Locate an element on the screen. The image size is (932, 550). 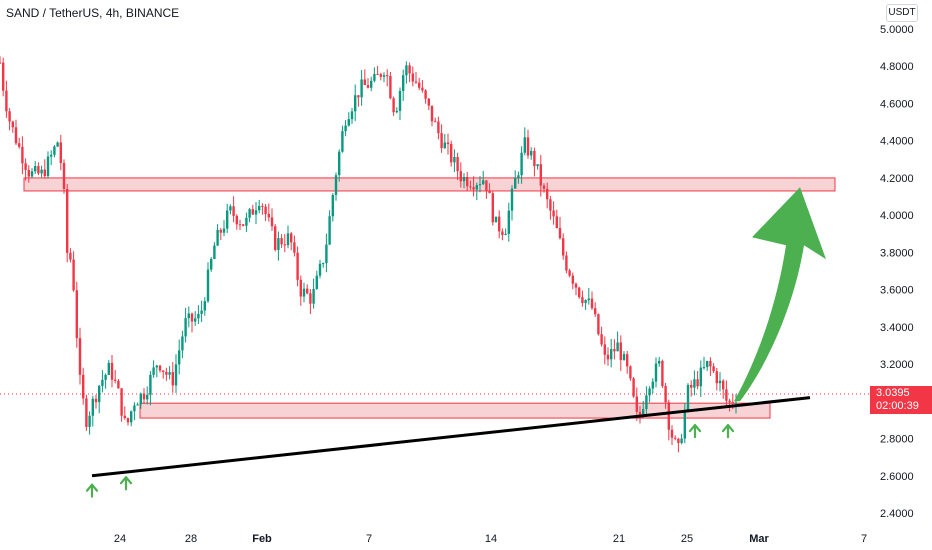
y-tick-label: 3.6000 is located at coordinates (897, 291).